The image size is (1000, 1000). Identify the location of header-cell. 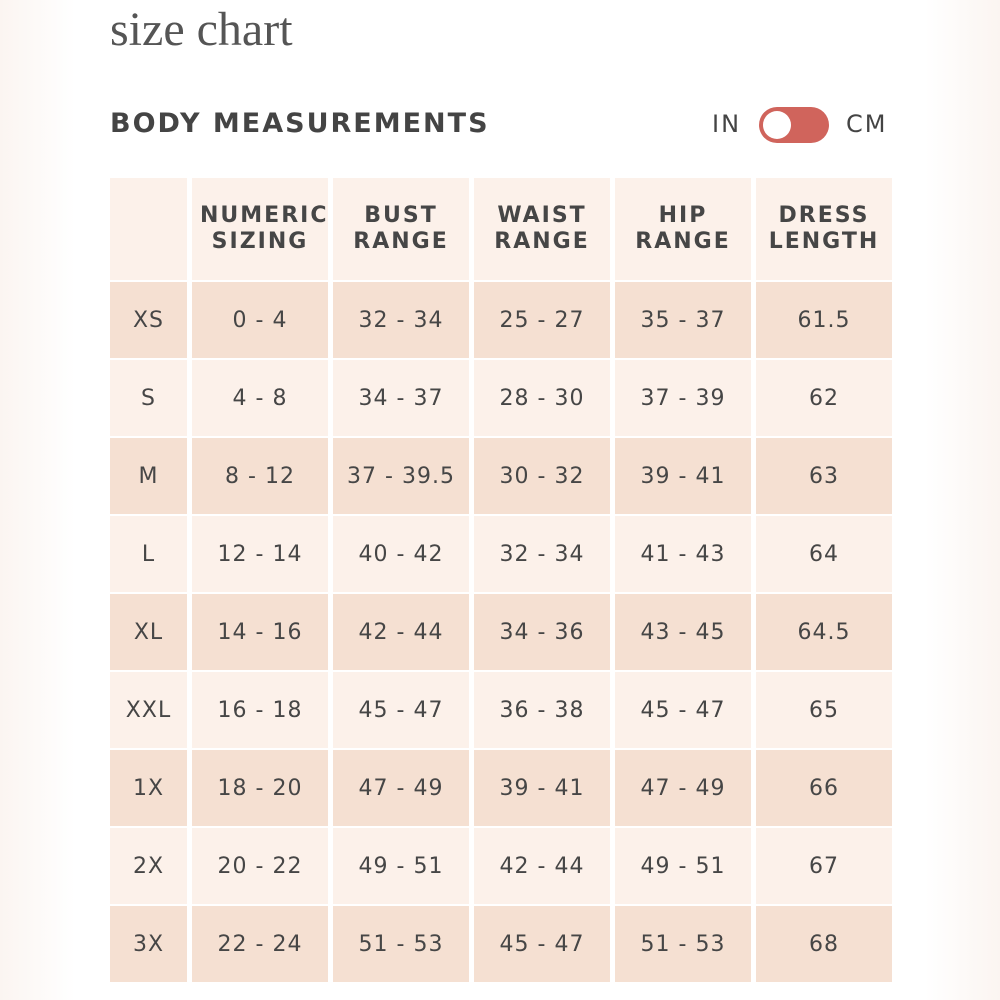
(148, 229).